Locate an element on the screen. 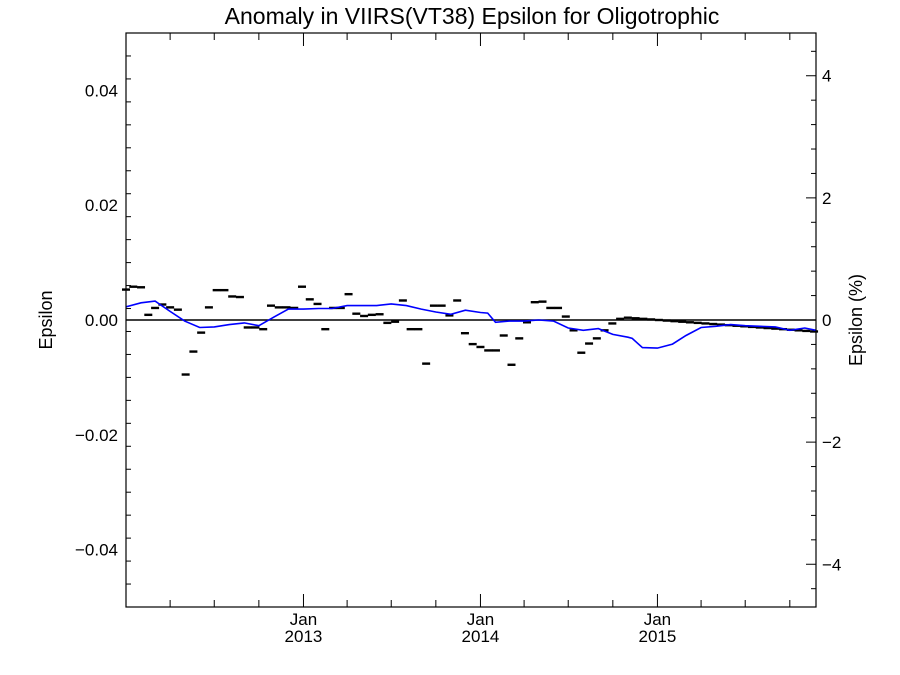 The height and width of the screenshot is (675, 900). y-tick-label: 0.00 is located at coordinates (101, 320).